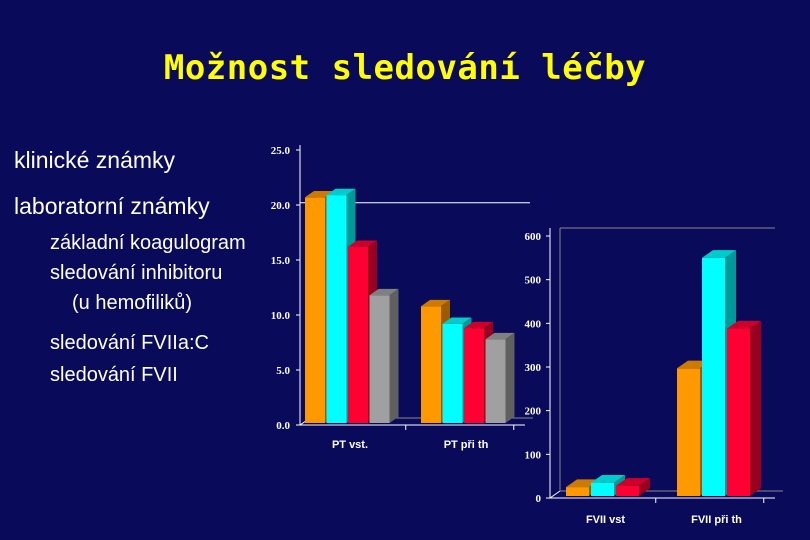 The image size is (810, 540). I want to click on pt-tick-label: 5.0, so click(283, 371).